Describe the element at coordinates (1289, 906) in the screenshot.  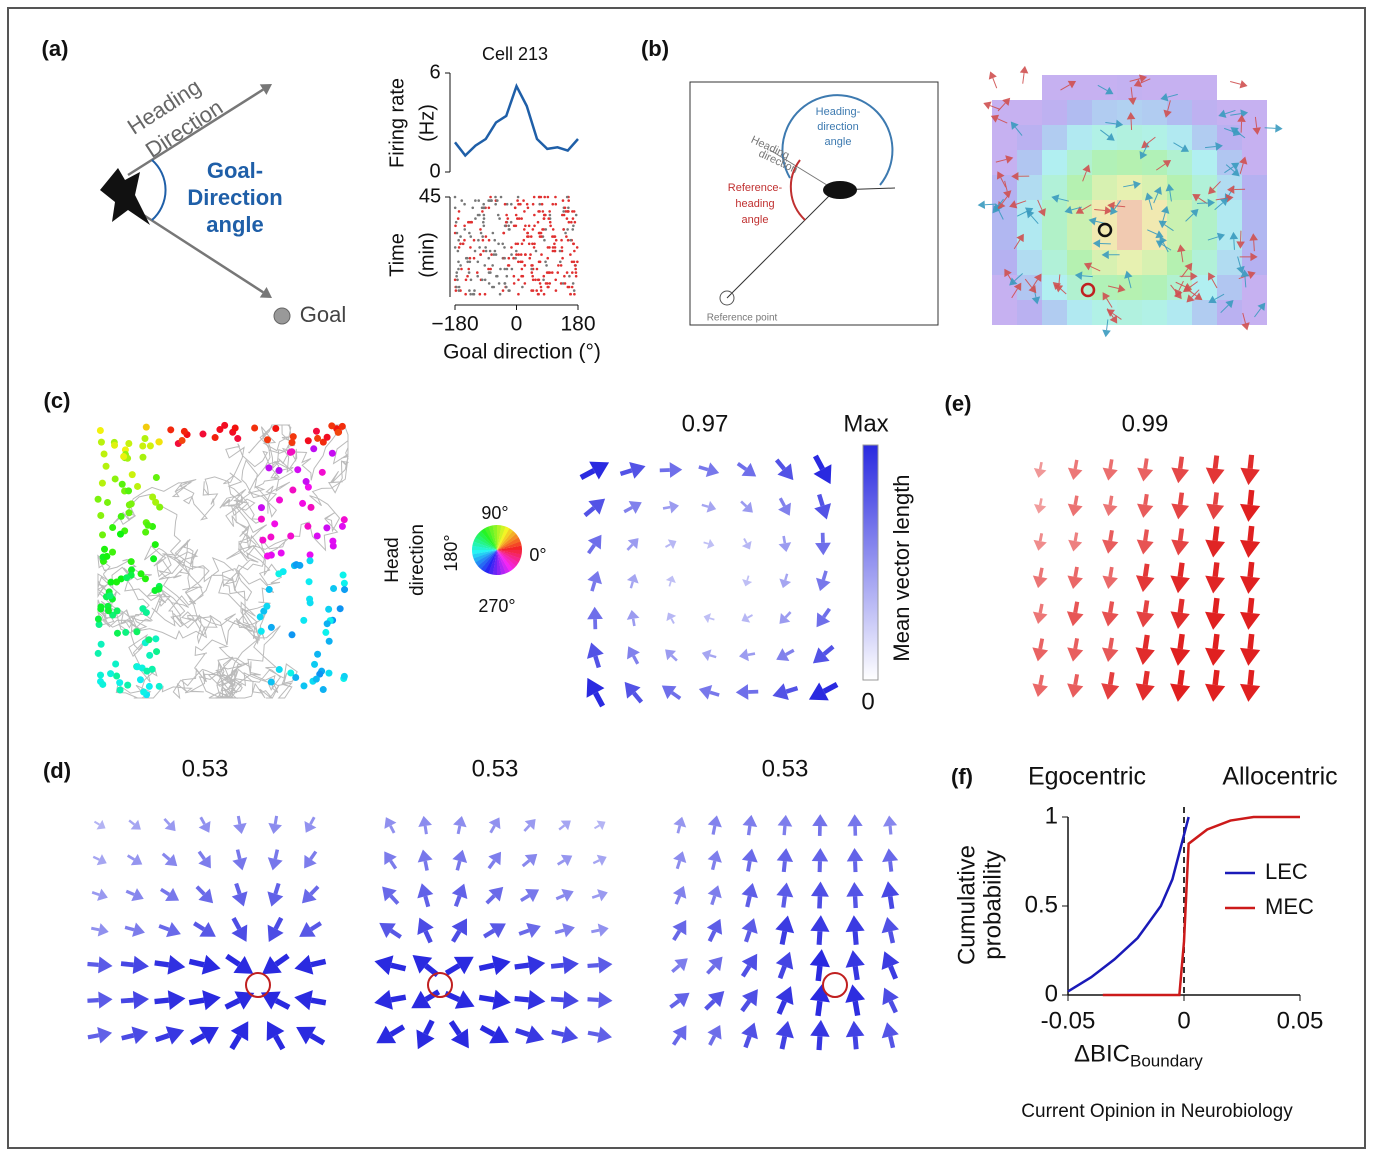
I see `legend-label: MEC` at that location.